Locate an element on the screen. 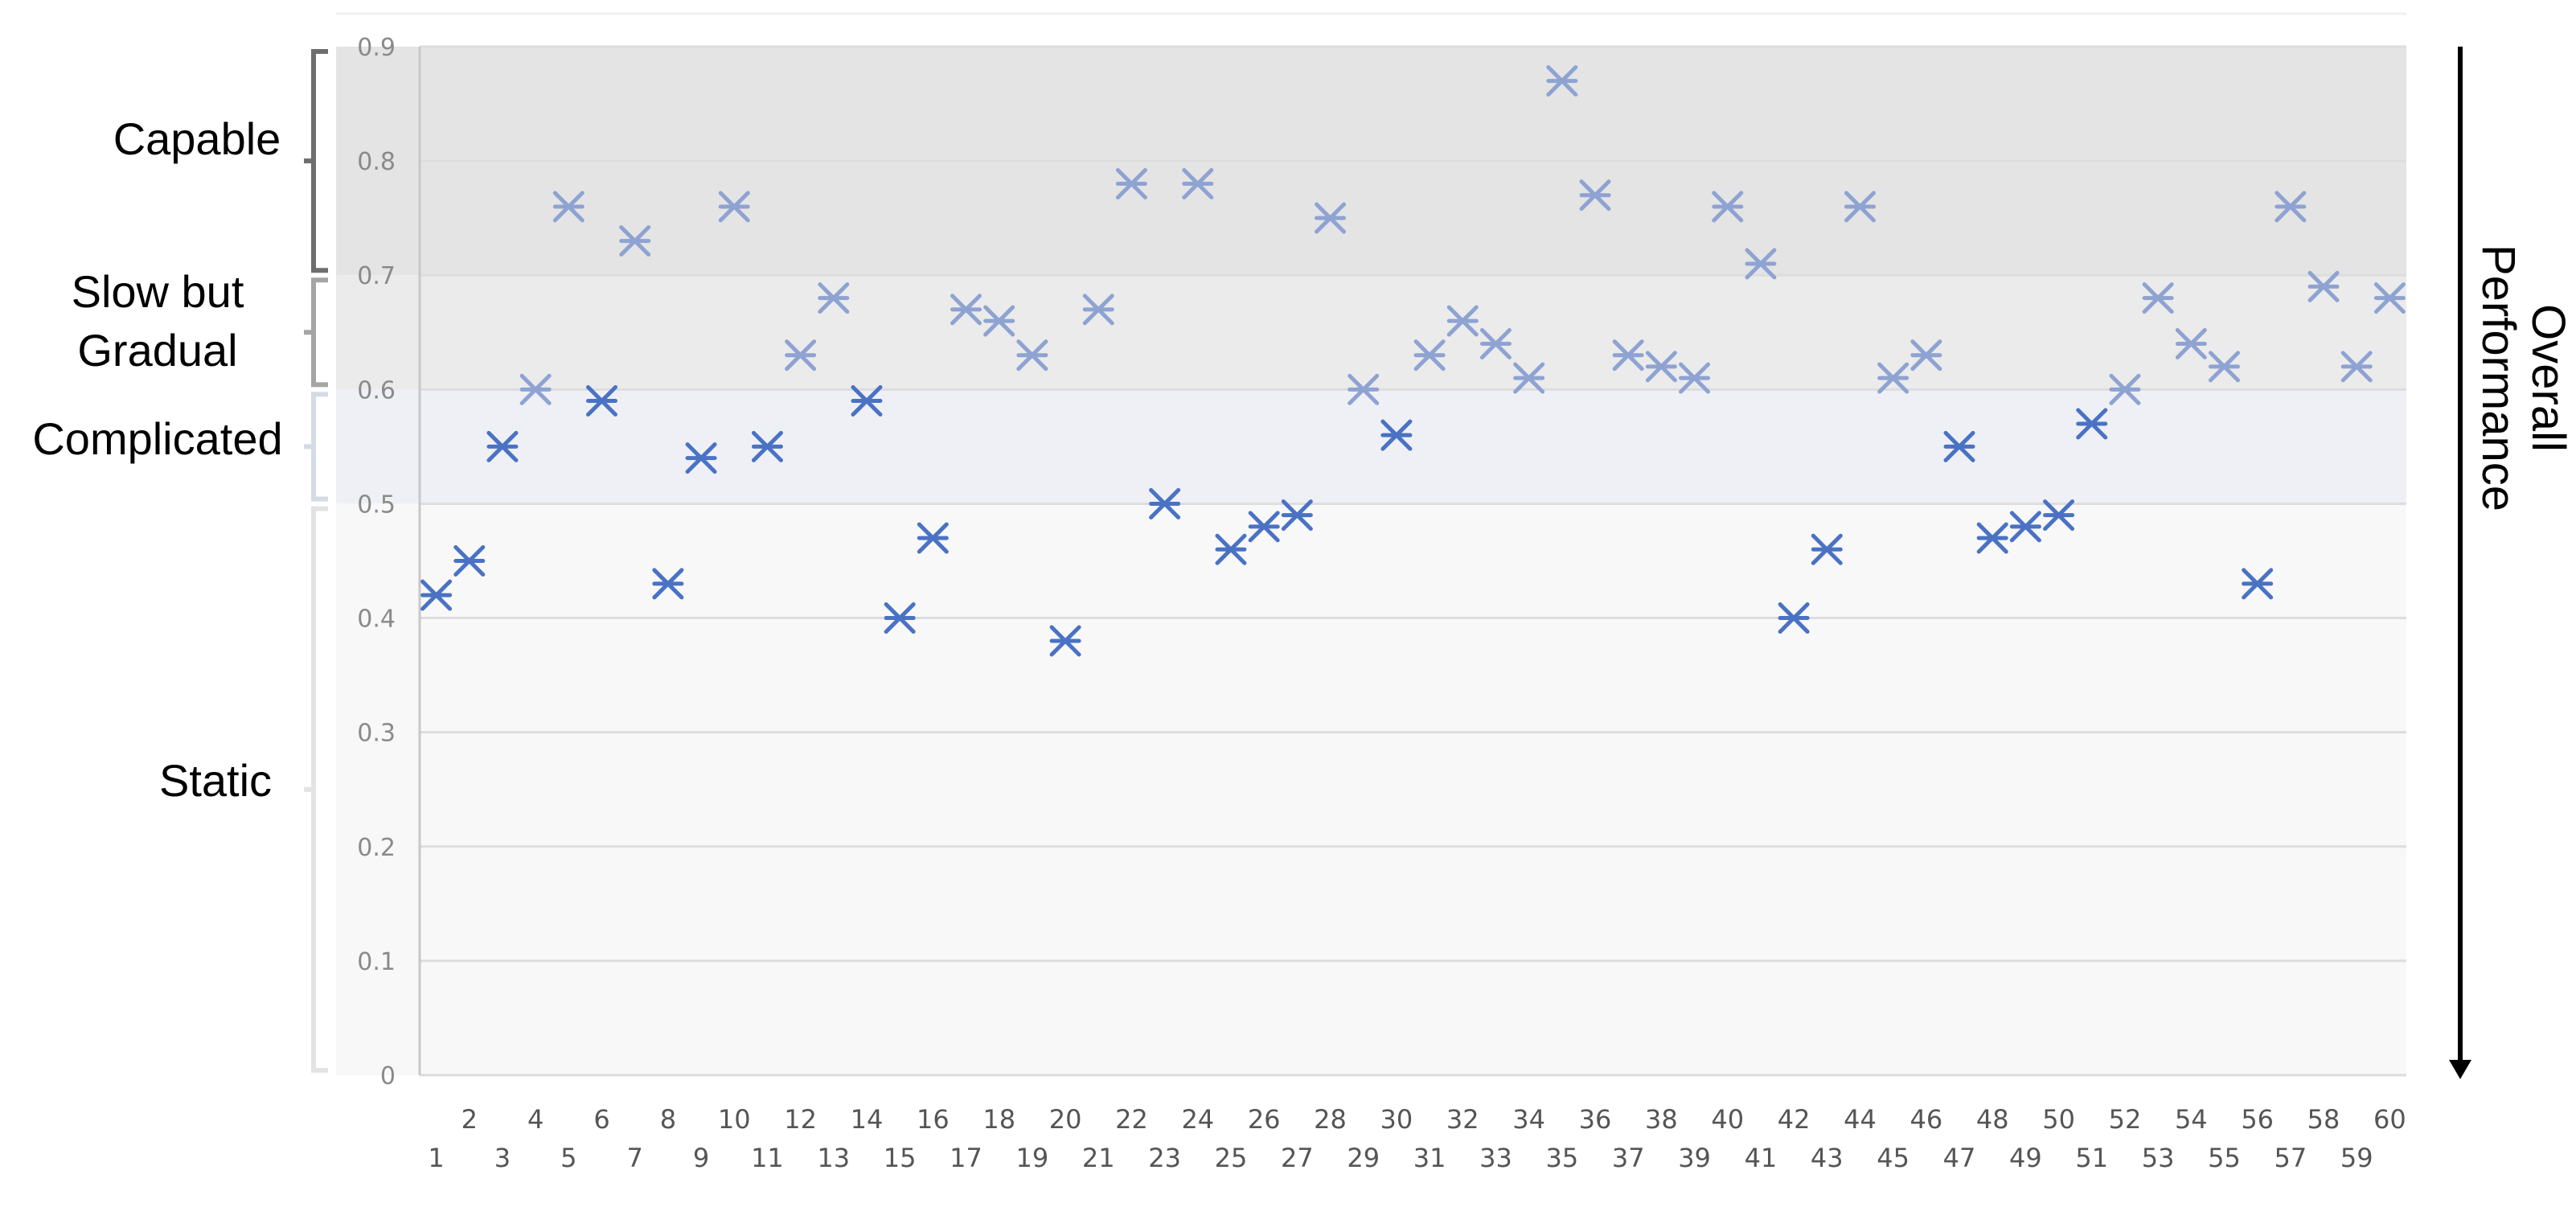 Image resolution: width=2576 pixels, height=1207 pixels. x-tick-52: 52 is located at coordinates (2125, 1119).